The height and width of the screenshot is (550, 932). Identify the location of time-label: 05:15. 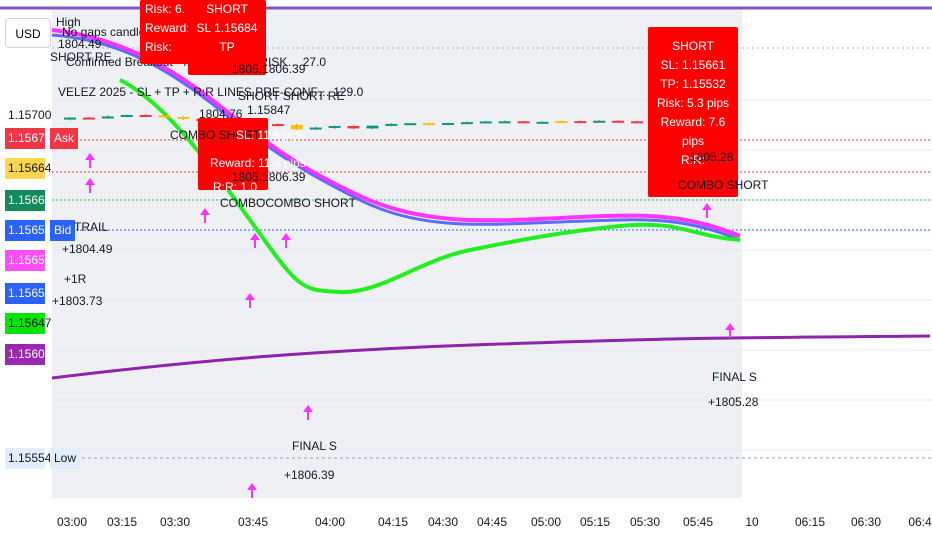
(595, 522).